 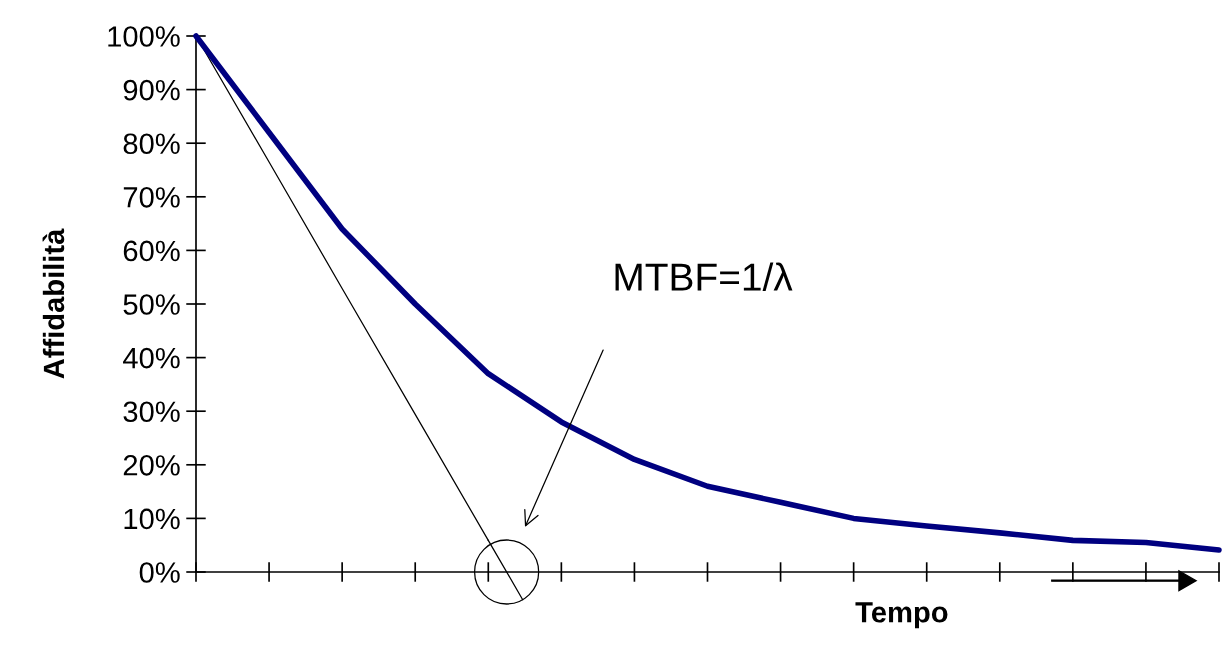 I want to click on y-tick-label: 10%, so click(x=152, y=519).